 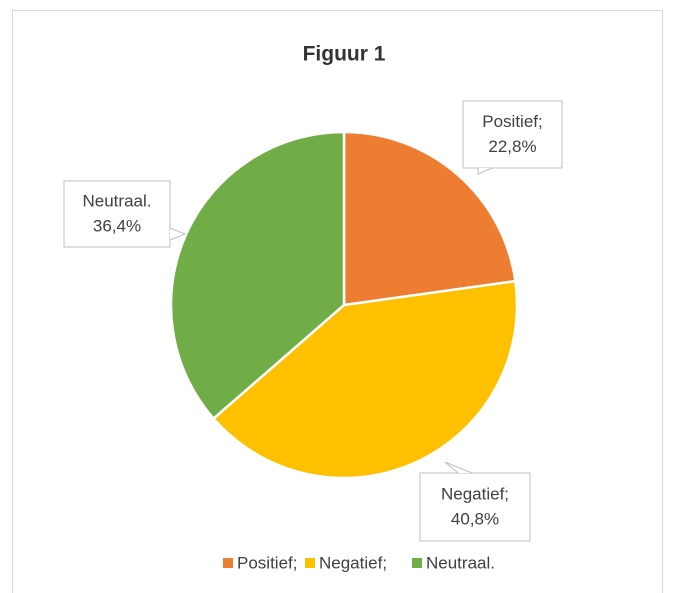 I want to click on data-label-category: Positief;, so click(x=512, y=121).